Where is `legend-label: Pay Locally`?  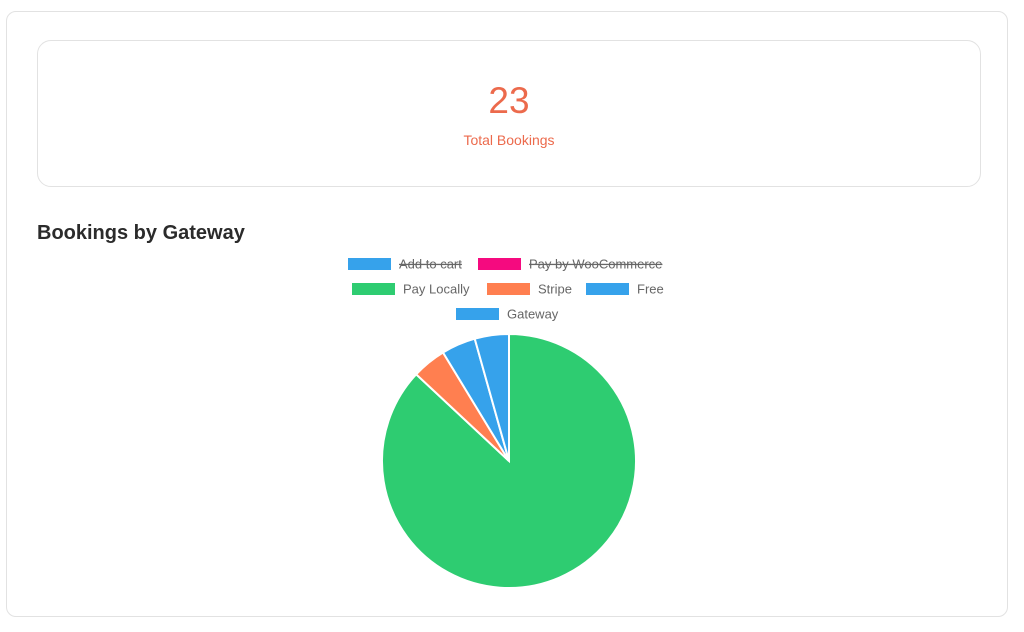 legend-label: Pay Locally is located at coordinates (436, 288).